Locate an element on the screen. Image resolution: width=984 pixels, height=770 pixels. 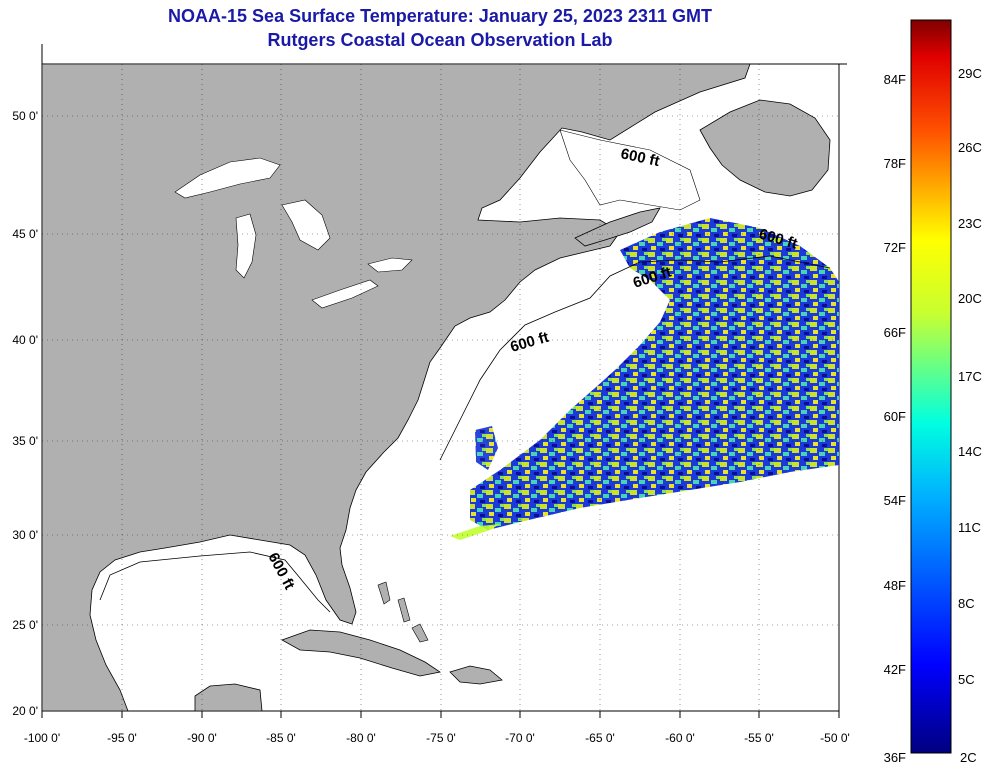
600ft-contour-line is located at coordinates (635, 358).